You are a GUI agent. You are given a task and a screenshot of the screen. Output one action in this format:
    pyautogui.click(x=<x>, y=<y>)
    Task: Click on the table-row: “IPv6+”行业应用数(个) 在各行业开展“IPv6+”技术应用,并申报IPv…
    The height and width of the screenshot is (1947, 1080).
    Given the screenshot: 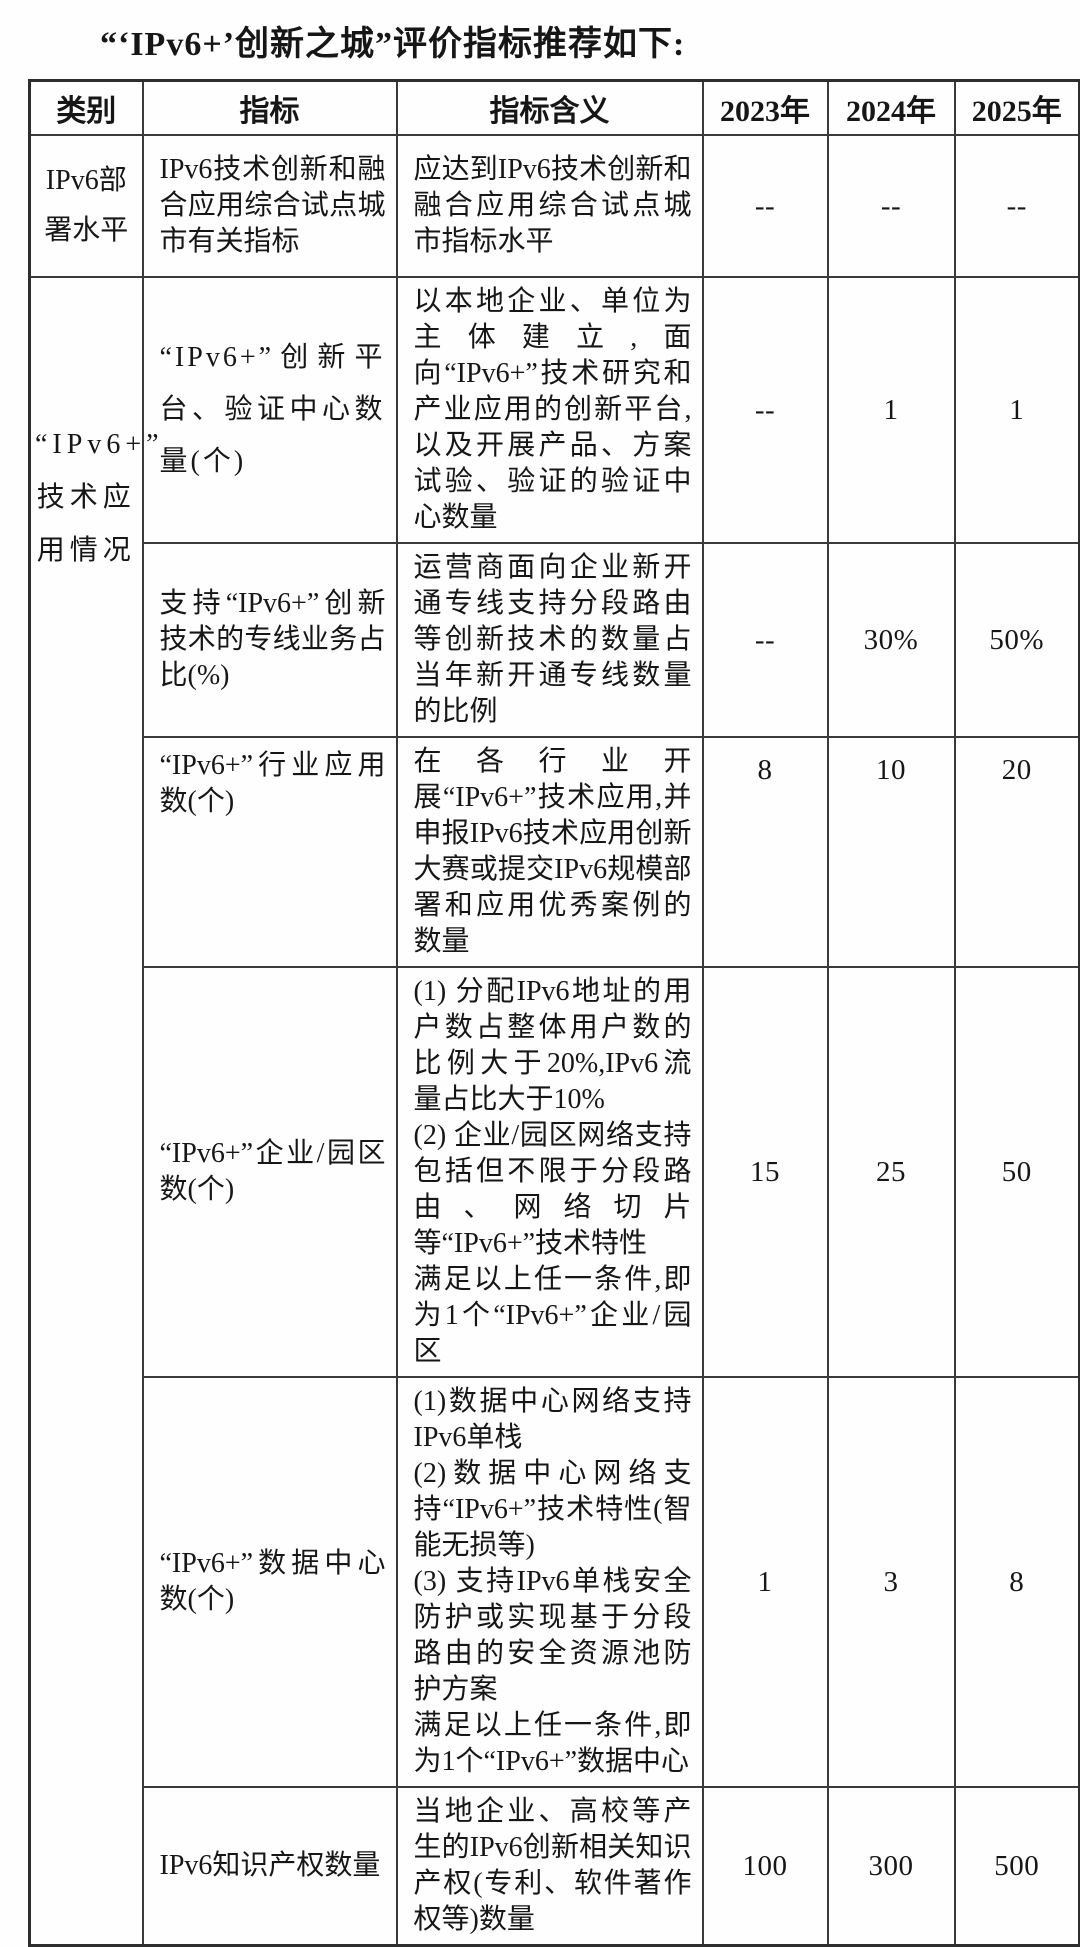 What is the action you would take?
    pyautogui.click(x=555, y=851)
    